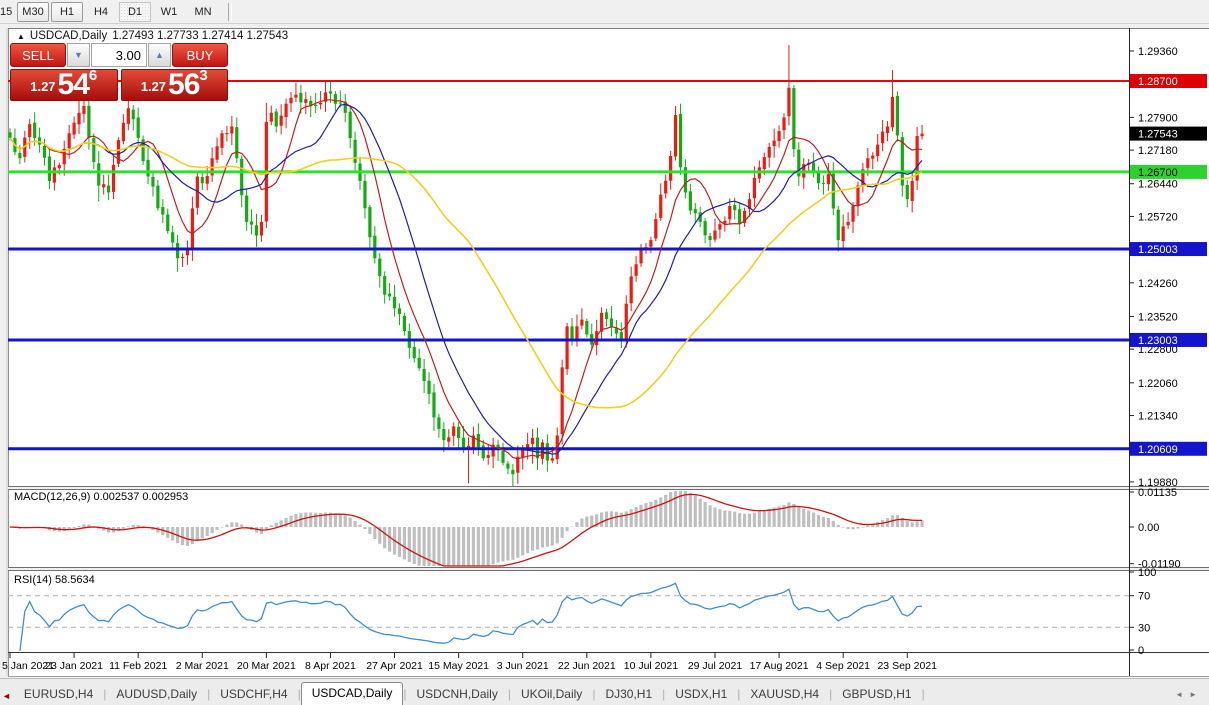  I want to click on tab-gbpusd-h1: GBPUSD,H1, so click(877, 694).